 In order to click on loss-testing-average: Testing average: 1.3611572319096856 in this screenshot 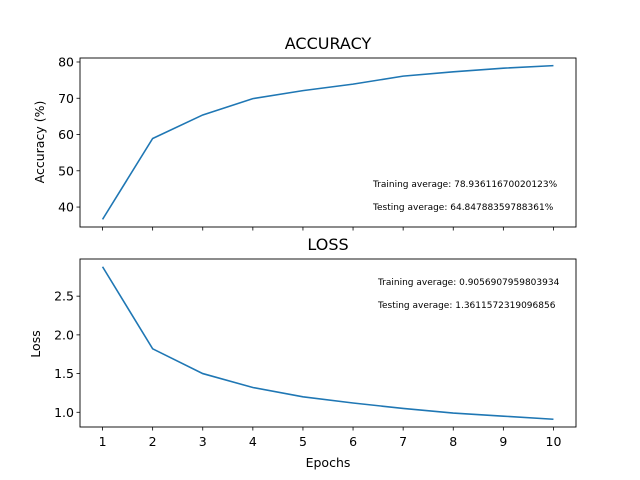, I will do `click(466, 306)`.